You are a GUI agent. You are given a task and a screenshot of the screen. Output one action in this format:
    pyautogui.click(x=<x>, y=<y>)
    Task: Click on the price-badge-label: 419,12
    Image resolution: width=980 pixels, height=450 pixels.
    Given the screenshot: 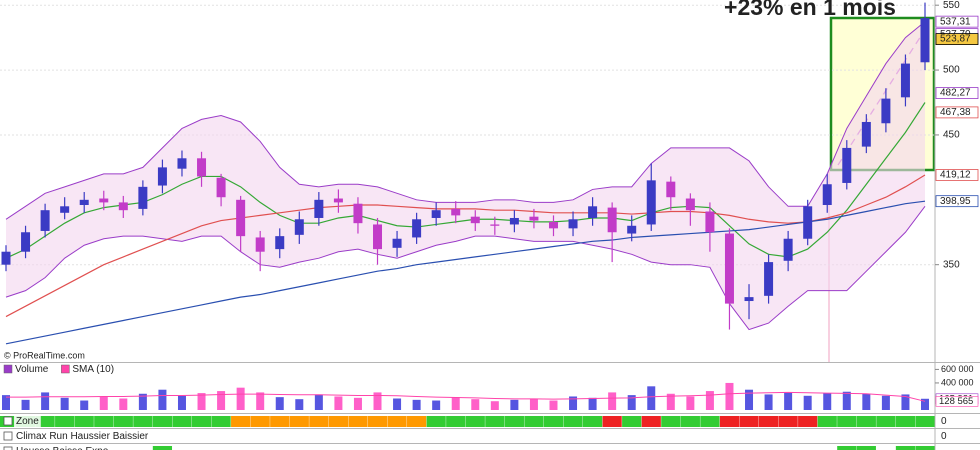 What is the action you would take?
    pyautogui.click(x=955, y=175)
    